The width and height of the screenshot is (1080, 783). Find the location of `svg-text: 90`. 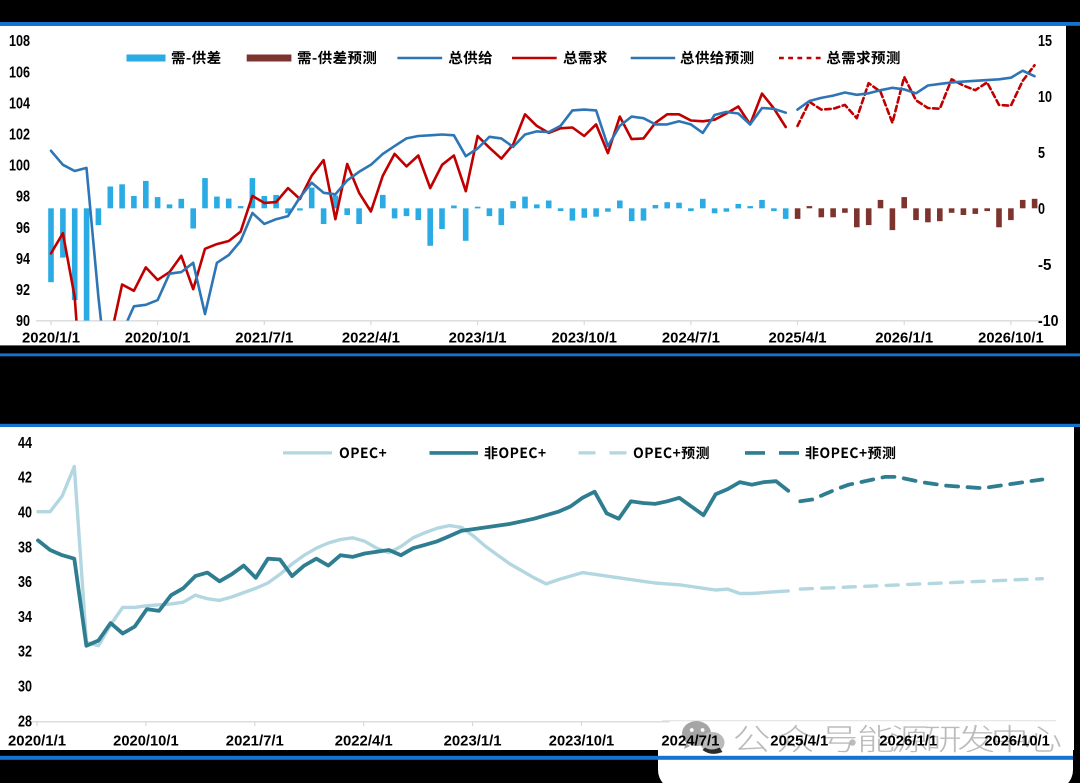

svg-text: 90 is located at coordinates (23, 321).